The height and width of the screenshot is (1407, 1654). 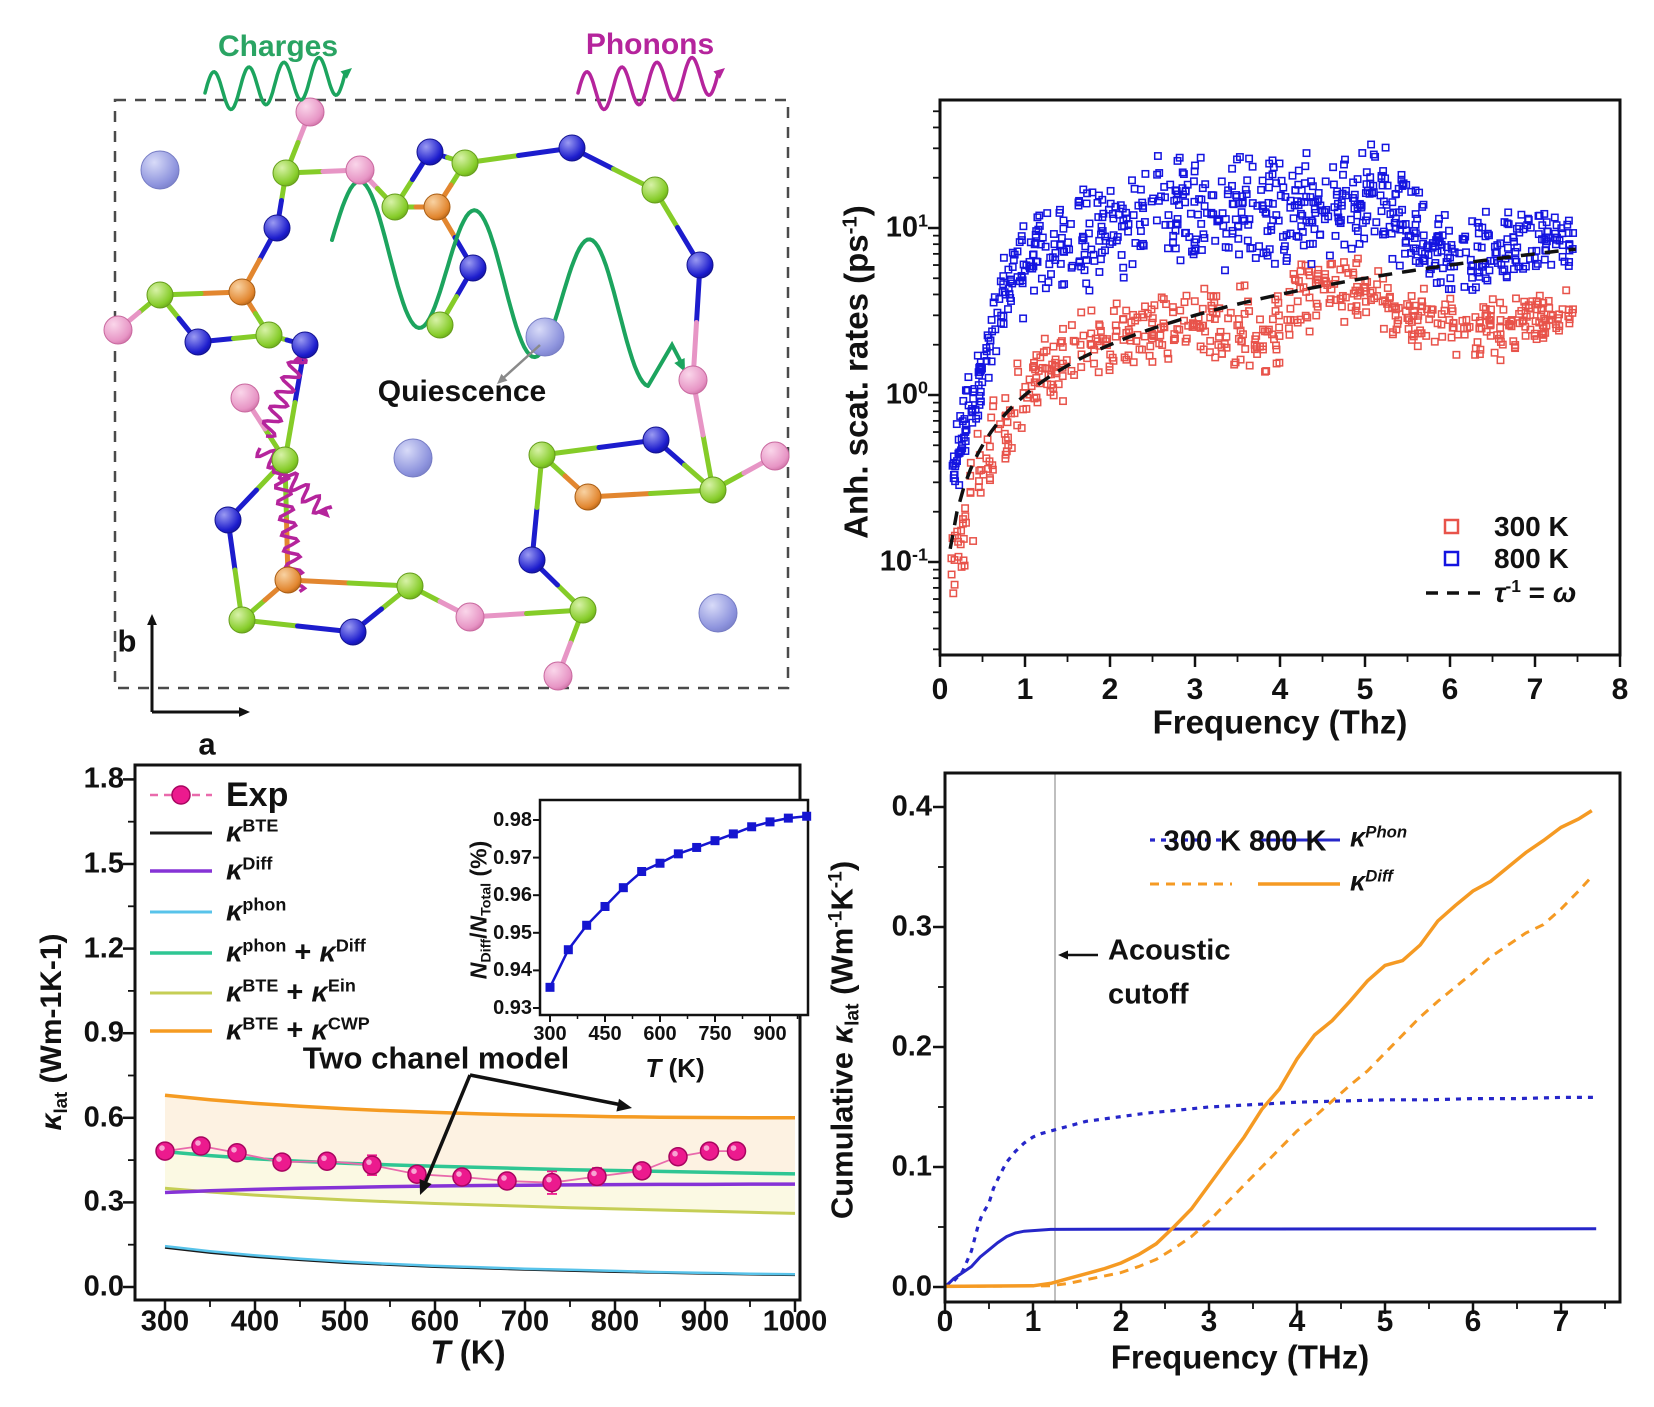 What do you see at coordinates (1371, 881) in the screenshot?
I see `legend-label-kdiff: κDiff` at bounding box center [1371, 881].